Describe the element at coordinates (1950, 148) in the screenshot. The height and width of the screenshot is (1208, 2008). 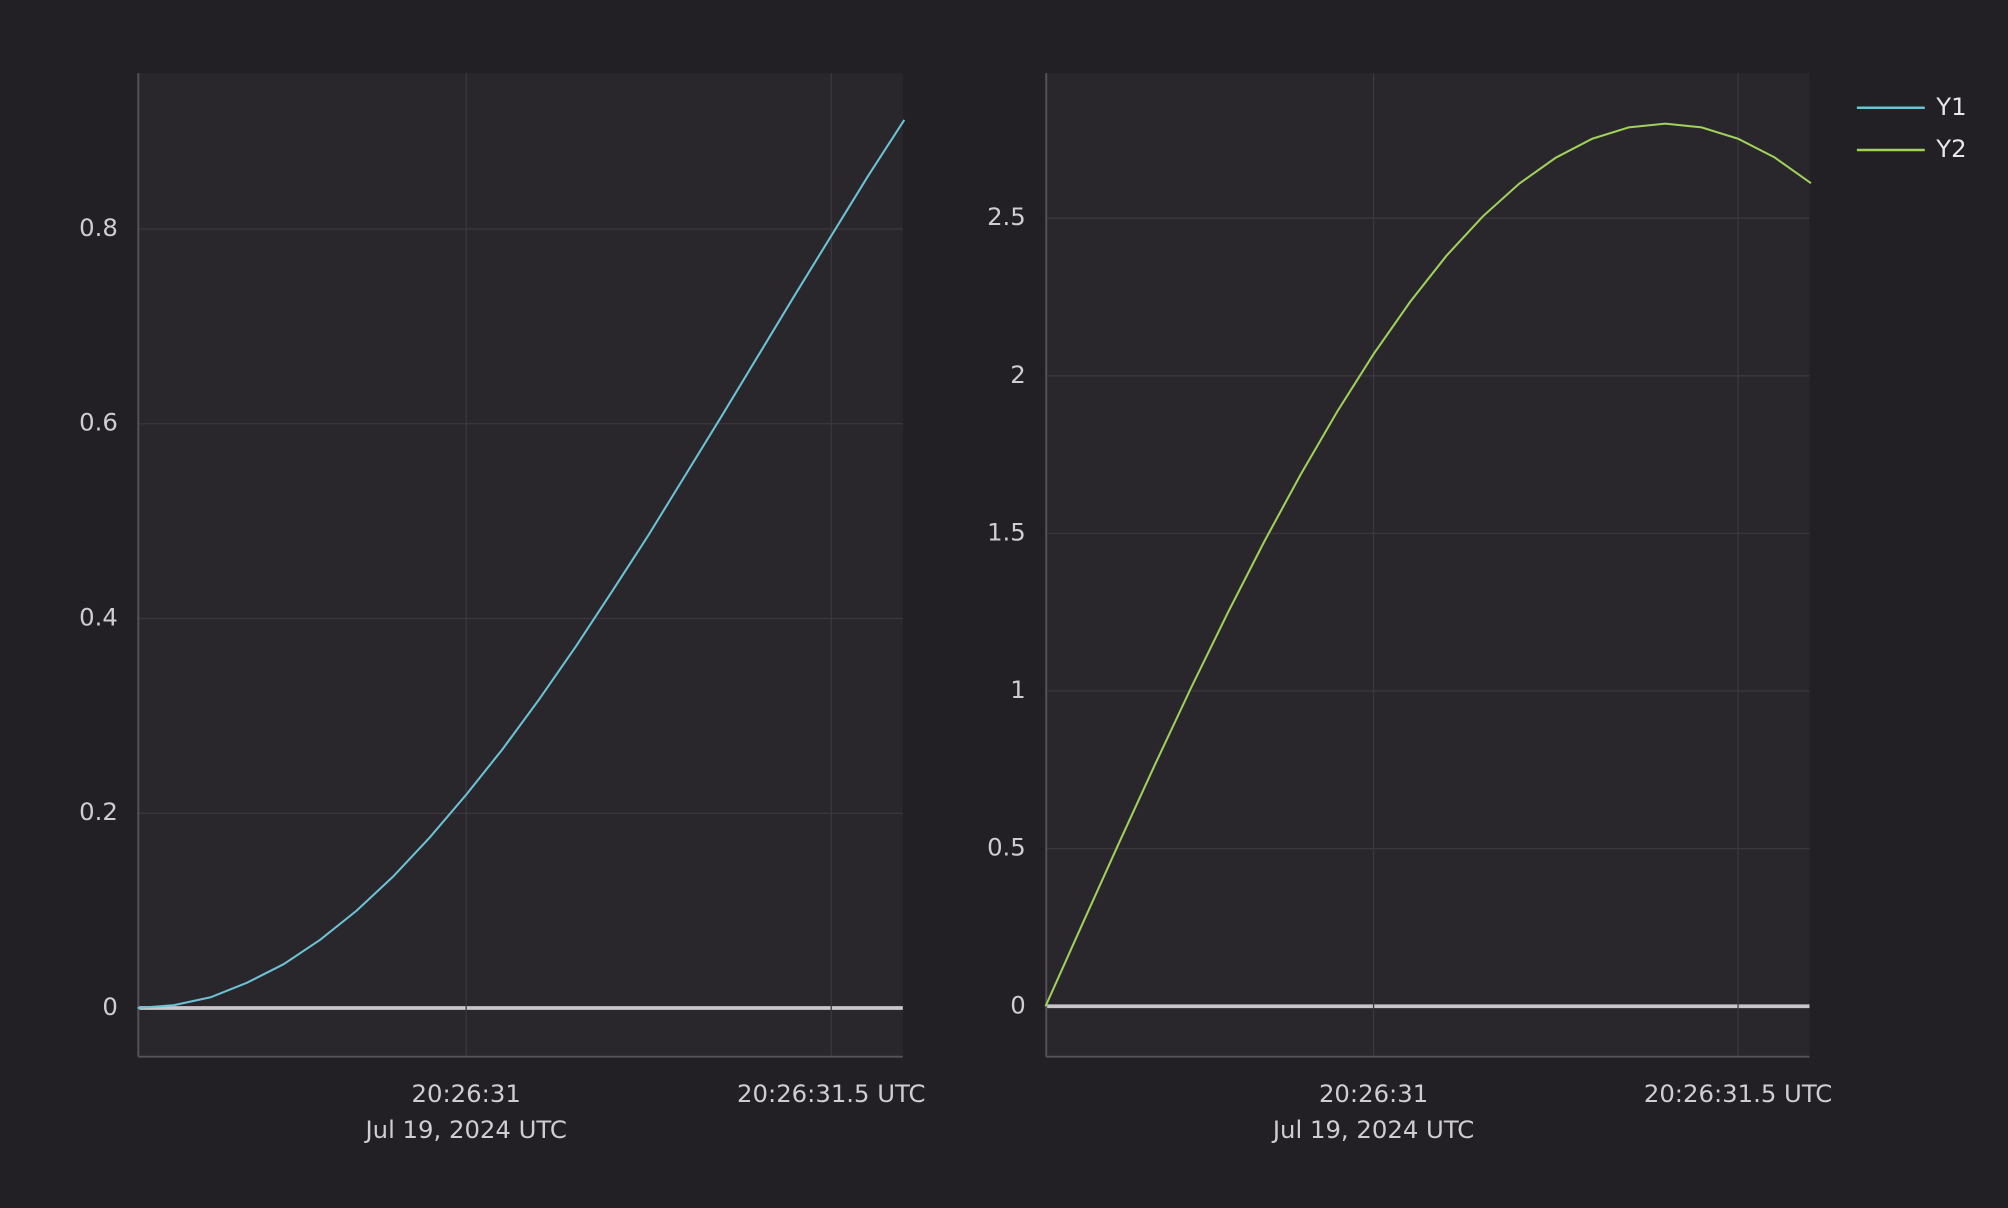
I see `legend-text: Y2` at that location.